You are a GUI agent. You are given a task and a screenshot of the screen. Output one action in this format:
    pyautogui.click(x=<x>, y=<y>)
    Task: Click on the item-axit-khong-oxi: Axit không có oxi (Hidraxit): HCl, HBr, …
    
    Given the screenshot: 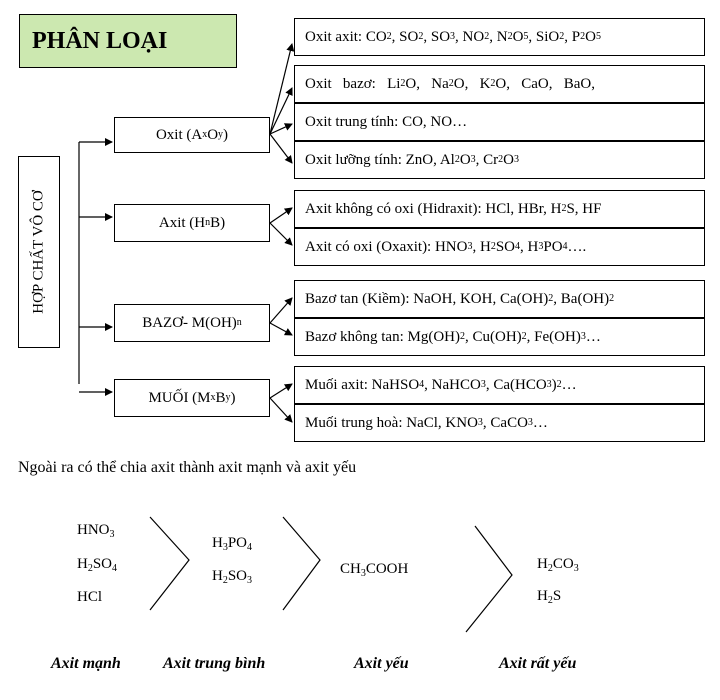 What is the action you would take?
    pyautogui.click(x=499, y=209)
    